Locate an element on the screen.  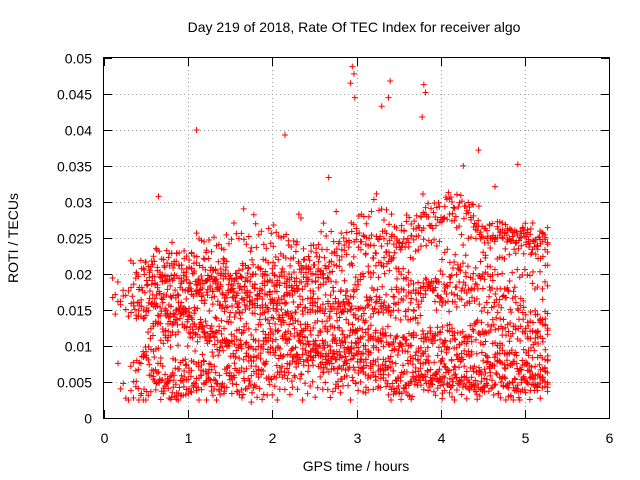
x-tick-labels: 0 1 2 3 4 5 6 is located at coordinates (357, 438).